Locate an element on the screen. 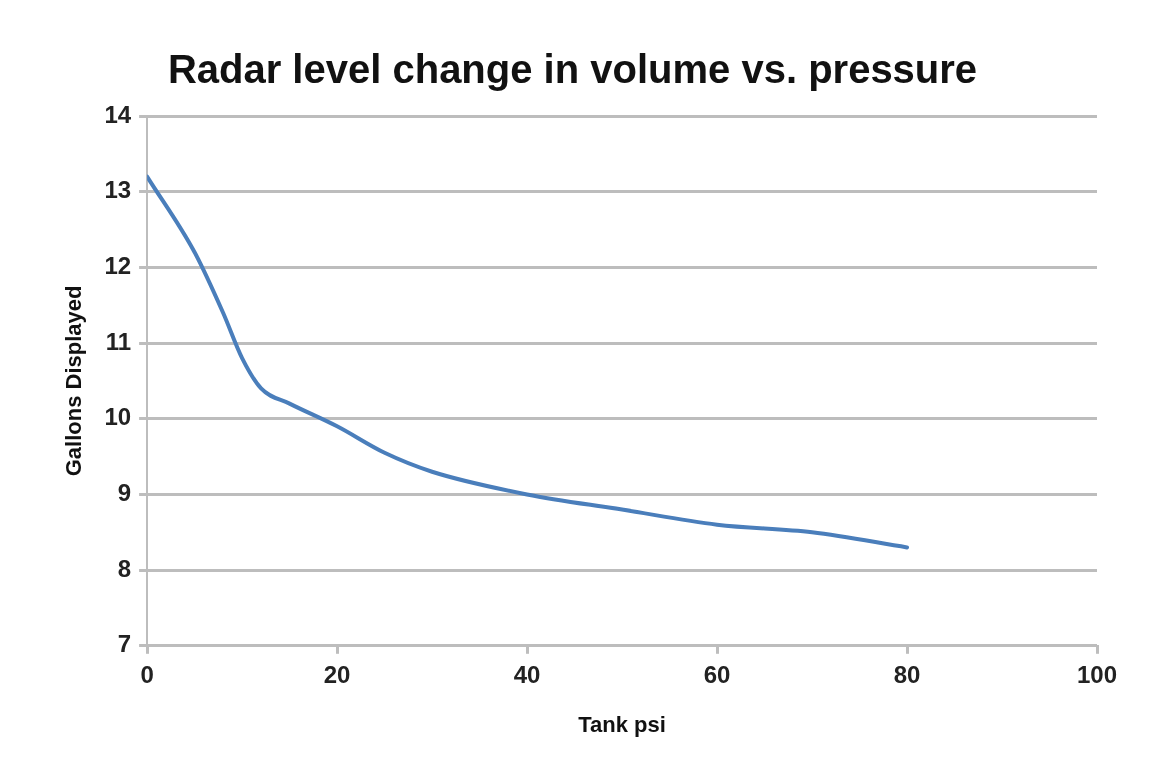 The image size is (1175, 775). chart-title: Radar level change in volume vs. pressure is located at coordinates (572, 69).